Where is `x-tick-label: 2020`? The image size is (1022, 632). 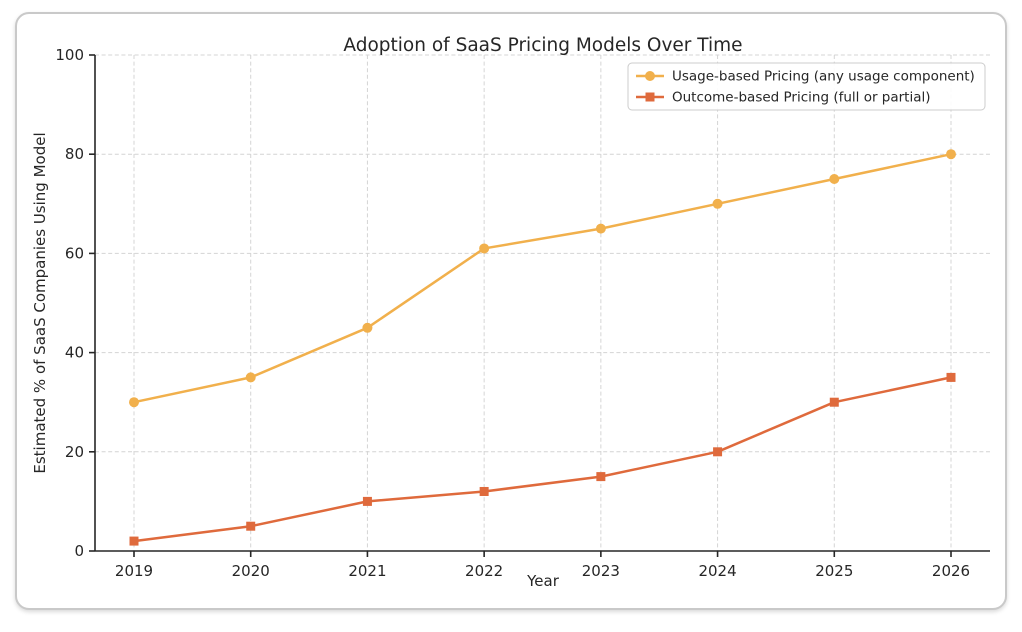 x-tick-label: 2020 is located at coordinates (251, 571).